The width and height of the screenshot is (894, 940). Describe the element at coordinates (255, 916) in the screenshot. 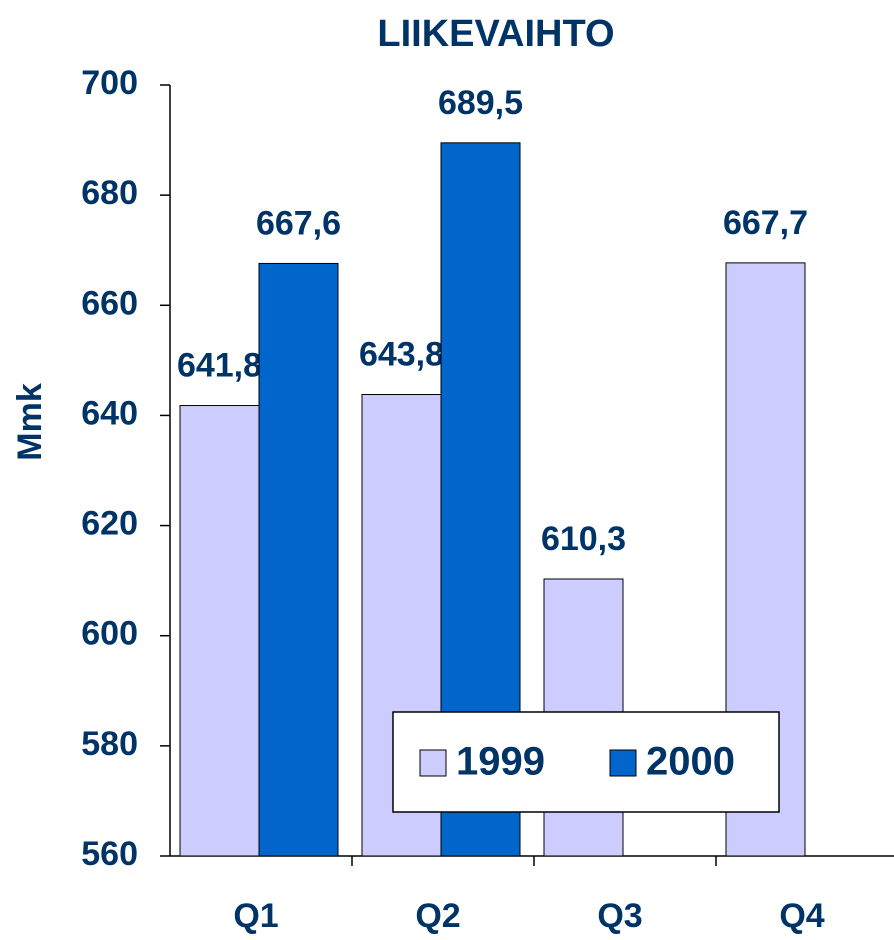

I see `x-tick-label: Q1` at that location.